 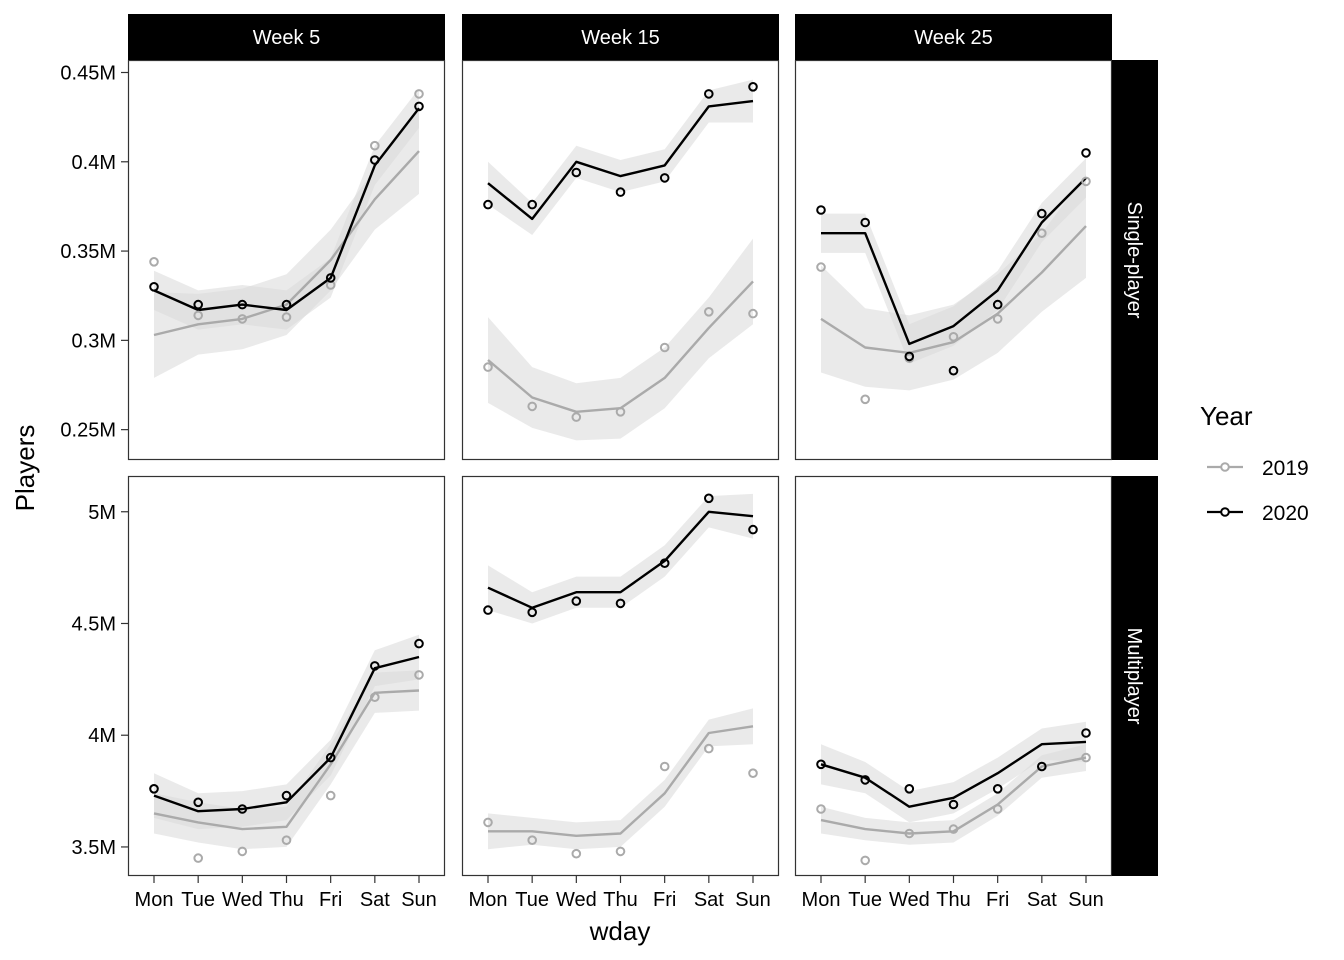 I want to click on y-tick-label: 3.5M, so click(x=94, y=848).